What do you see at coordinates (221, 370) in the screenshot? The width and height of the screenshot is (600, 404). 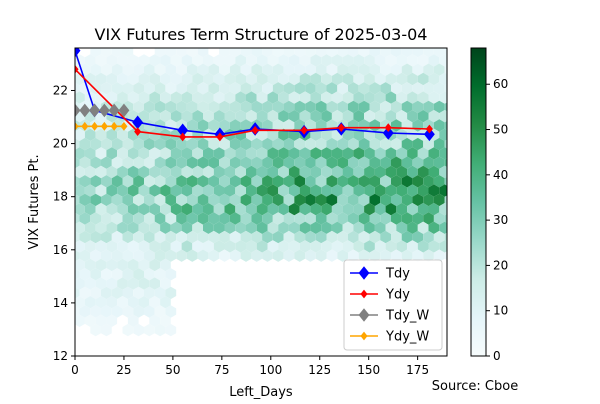 I see `x-tick-label: 75` at bounding box center [221, 370].